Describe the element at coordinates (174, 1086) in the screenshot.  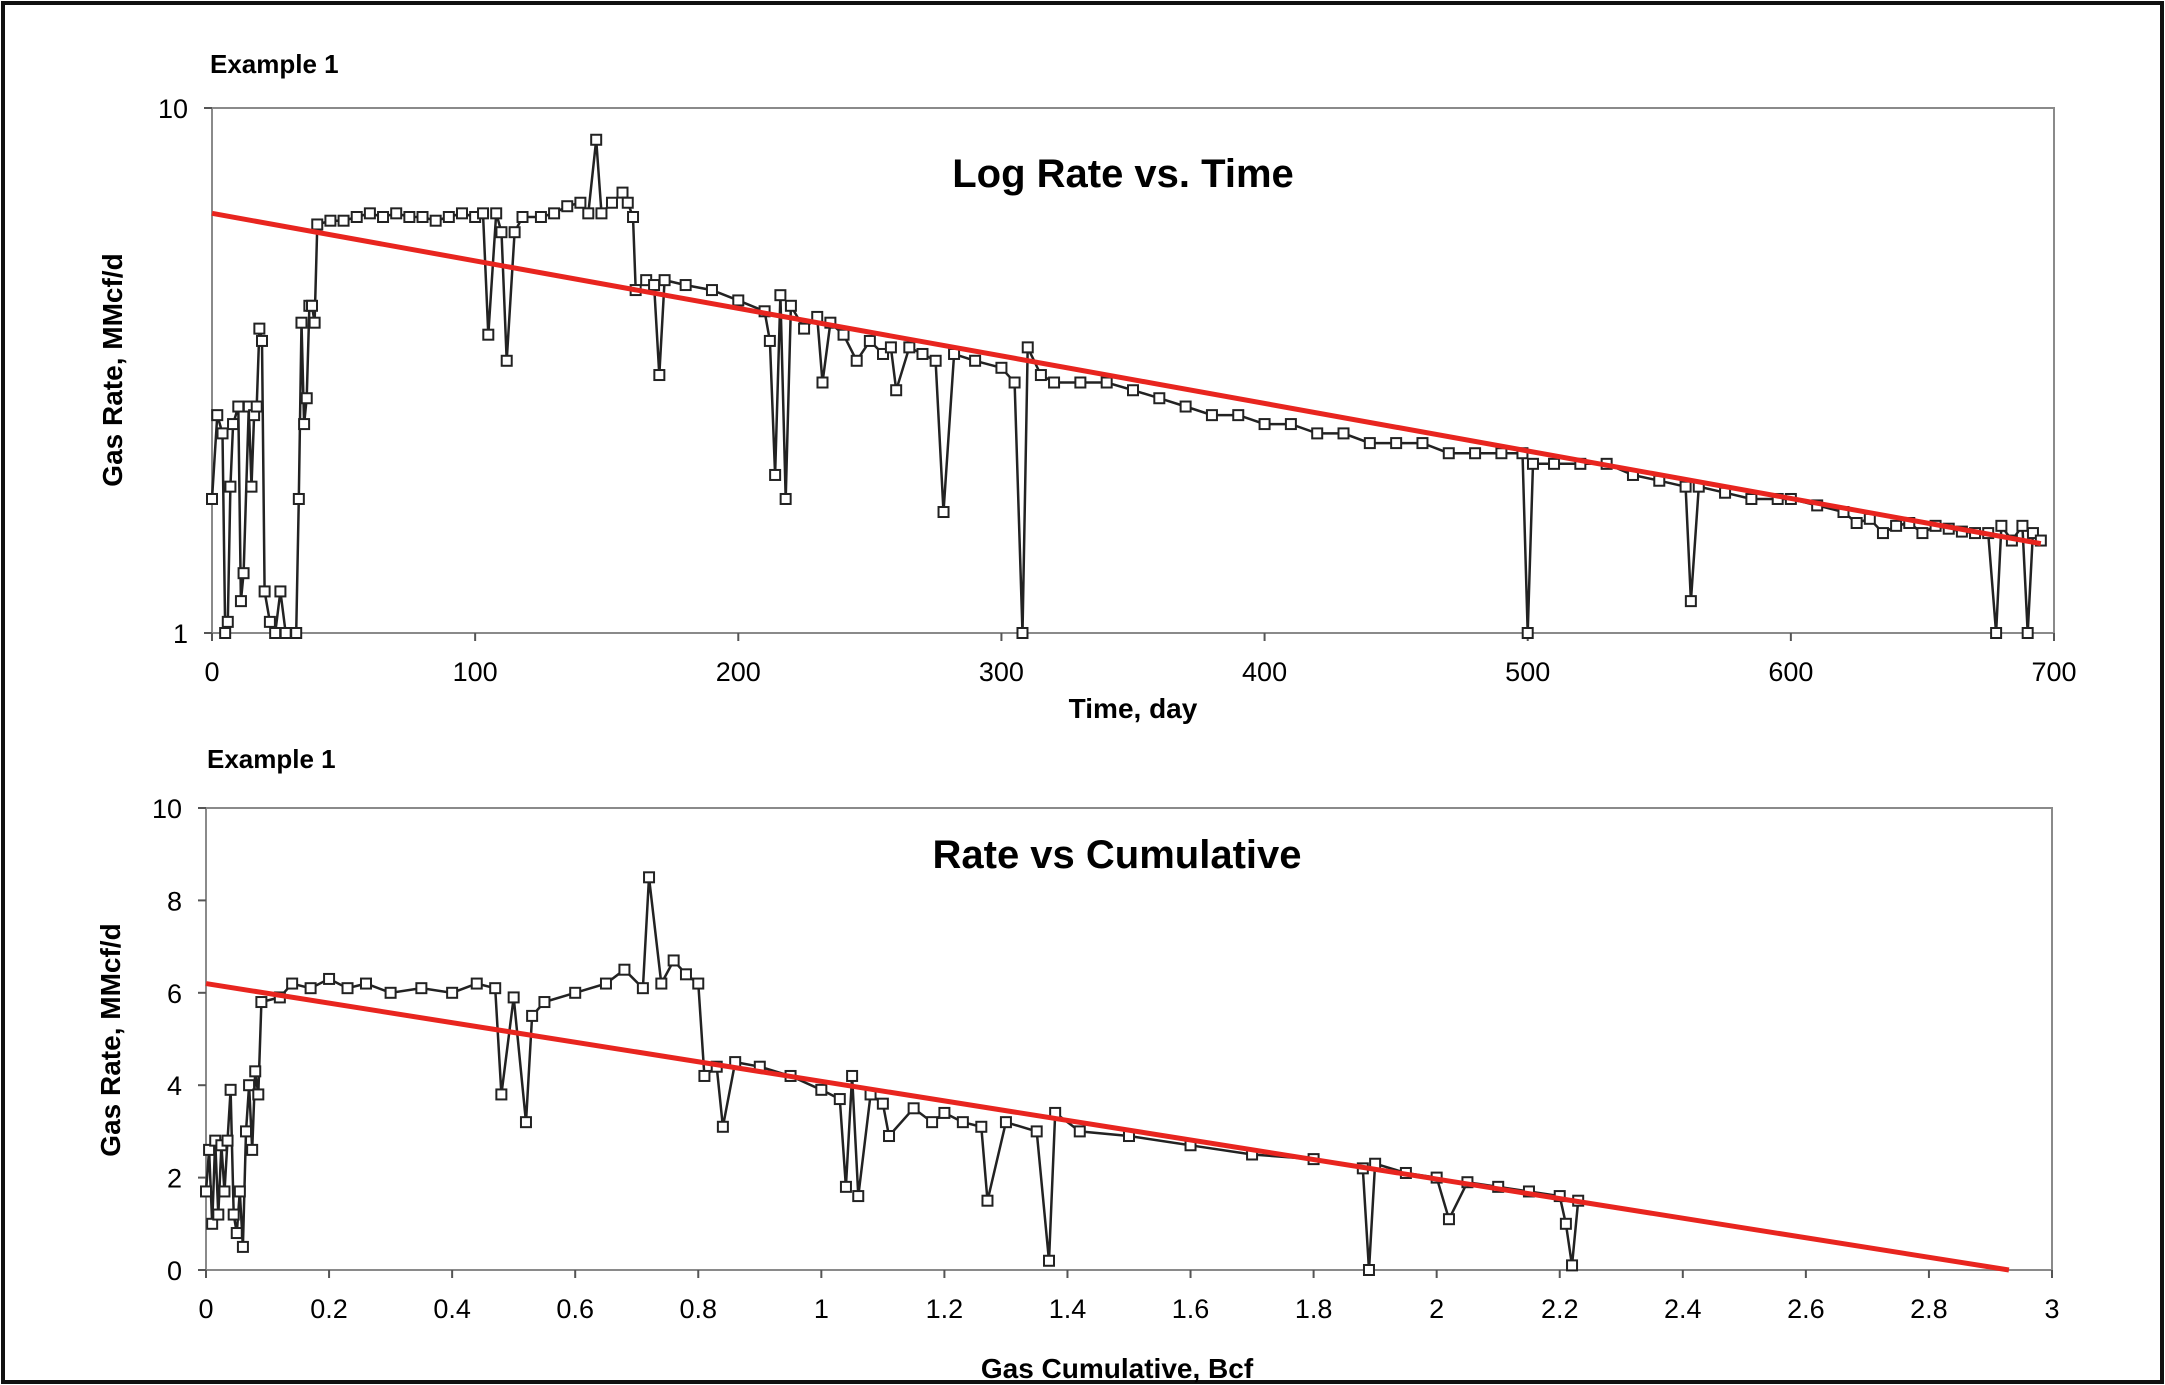
I see `bottom-y-tick-label: 4` at that location.